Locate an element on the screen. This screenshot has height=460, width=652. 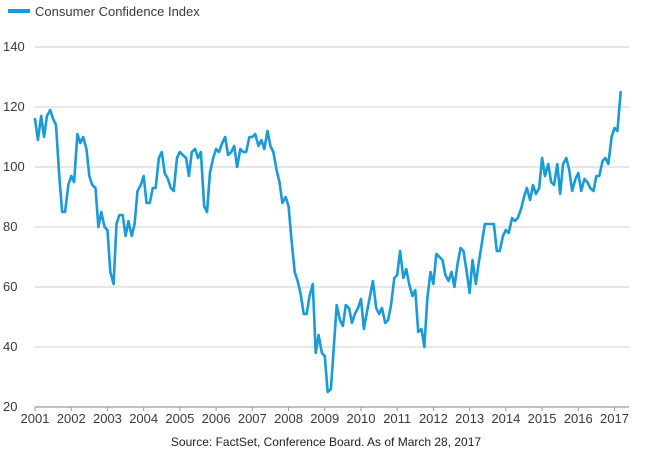
y-tick-label: 40 is located at coordinates (10, 346).